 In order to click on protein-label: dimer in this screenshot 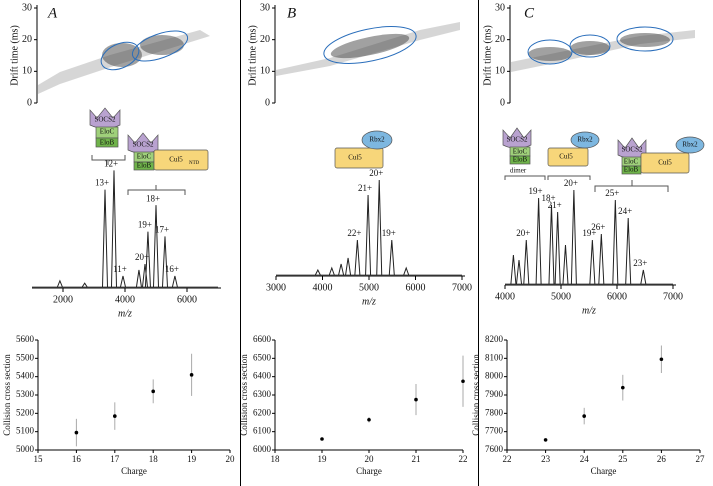, I will do `click(518, 171)`.